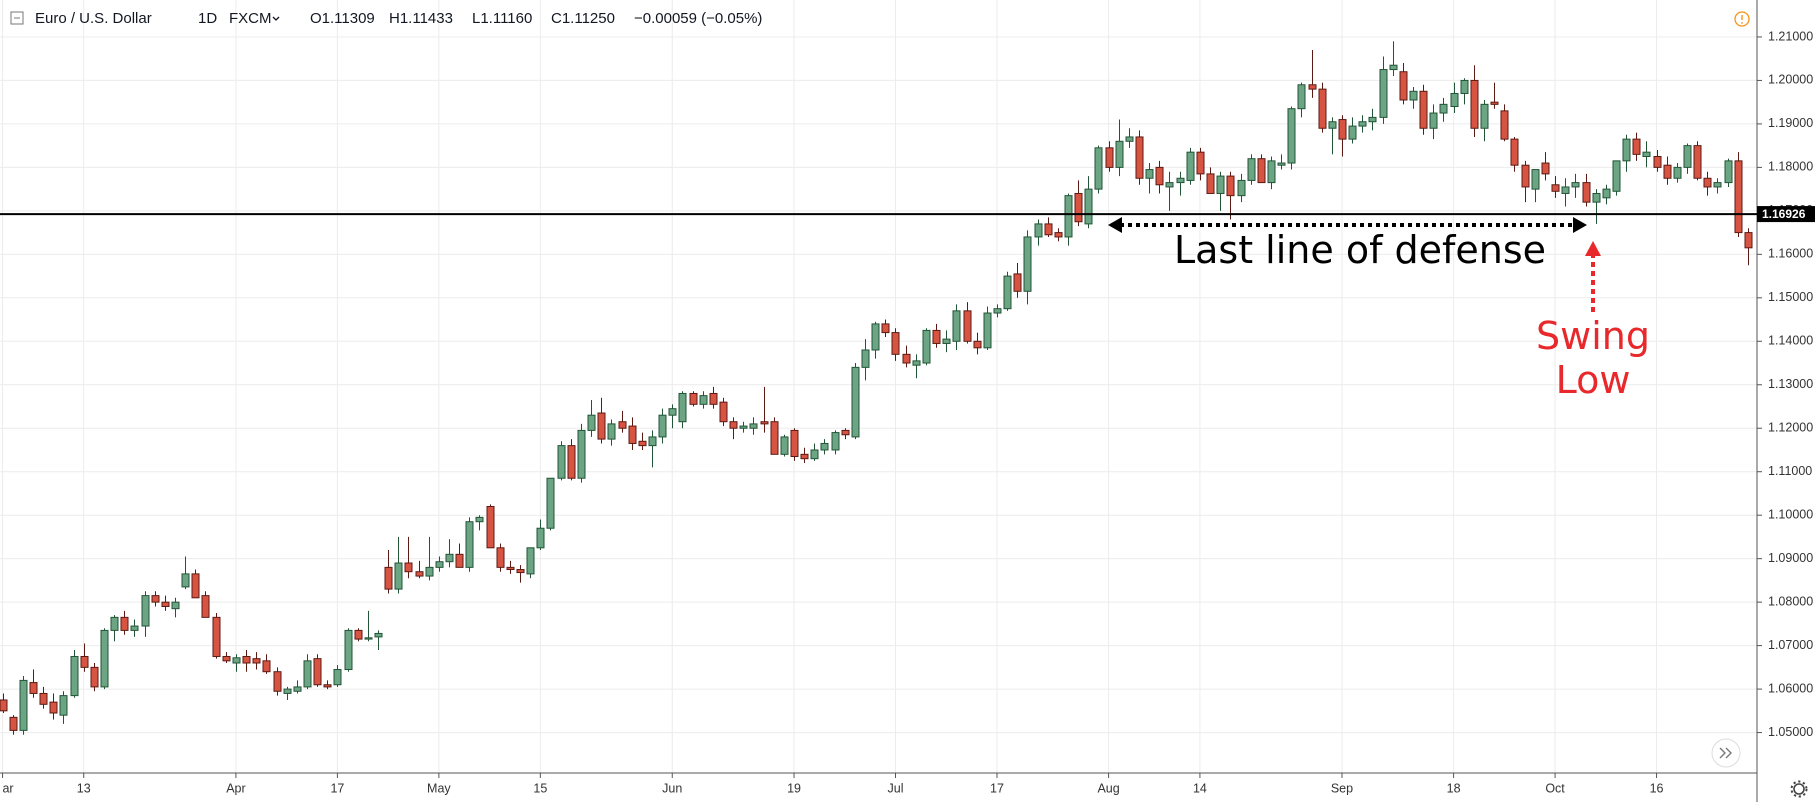 Image resolution: width=1815 pixels, height=802 pixels. Describe the element at coordinates (1790, 645) in the screenshot. I see `y-tick-label: 1.07000` at that location.